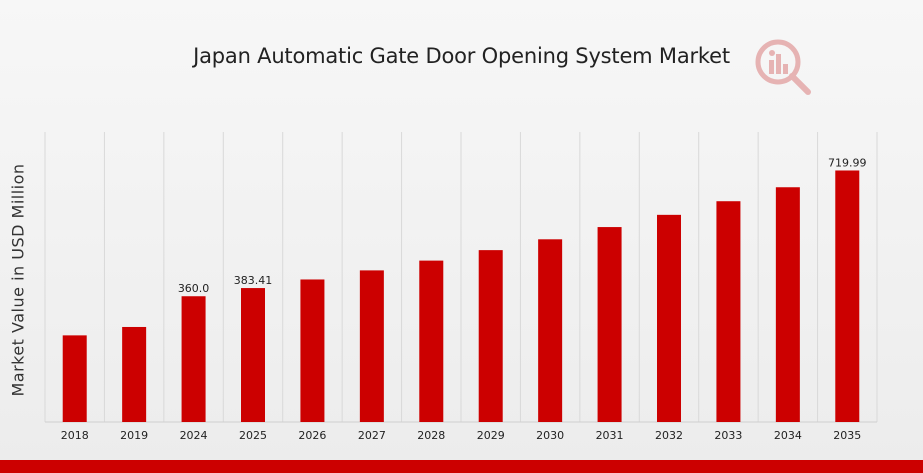  What do you see at coordinates (669, 318) in the screenshot?
I see `bar-2032` at bounding box center [669, 318].